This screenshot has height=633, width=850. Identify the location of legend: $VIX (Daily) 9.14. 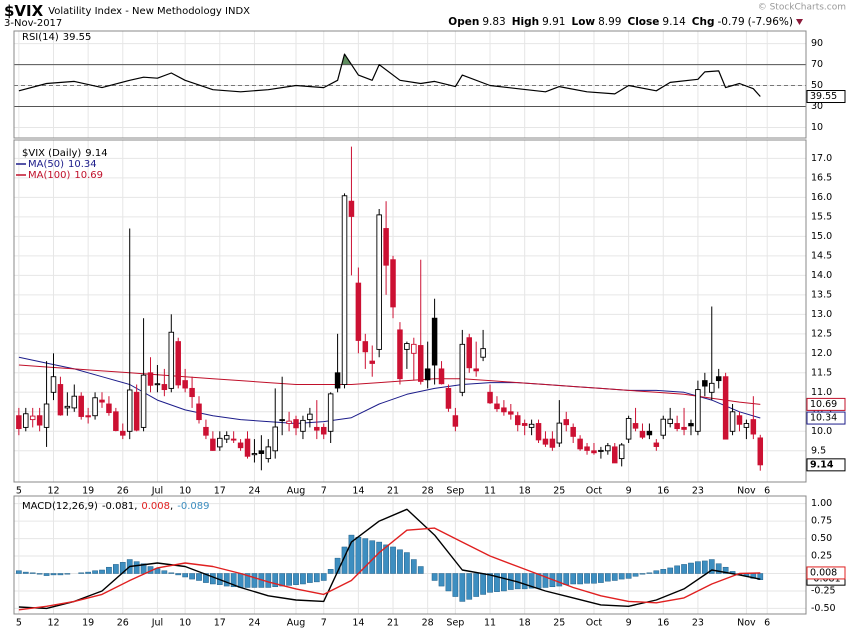
(65, 153).